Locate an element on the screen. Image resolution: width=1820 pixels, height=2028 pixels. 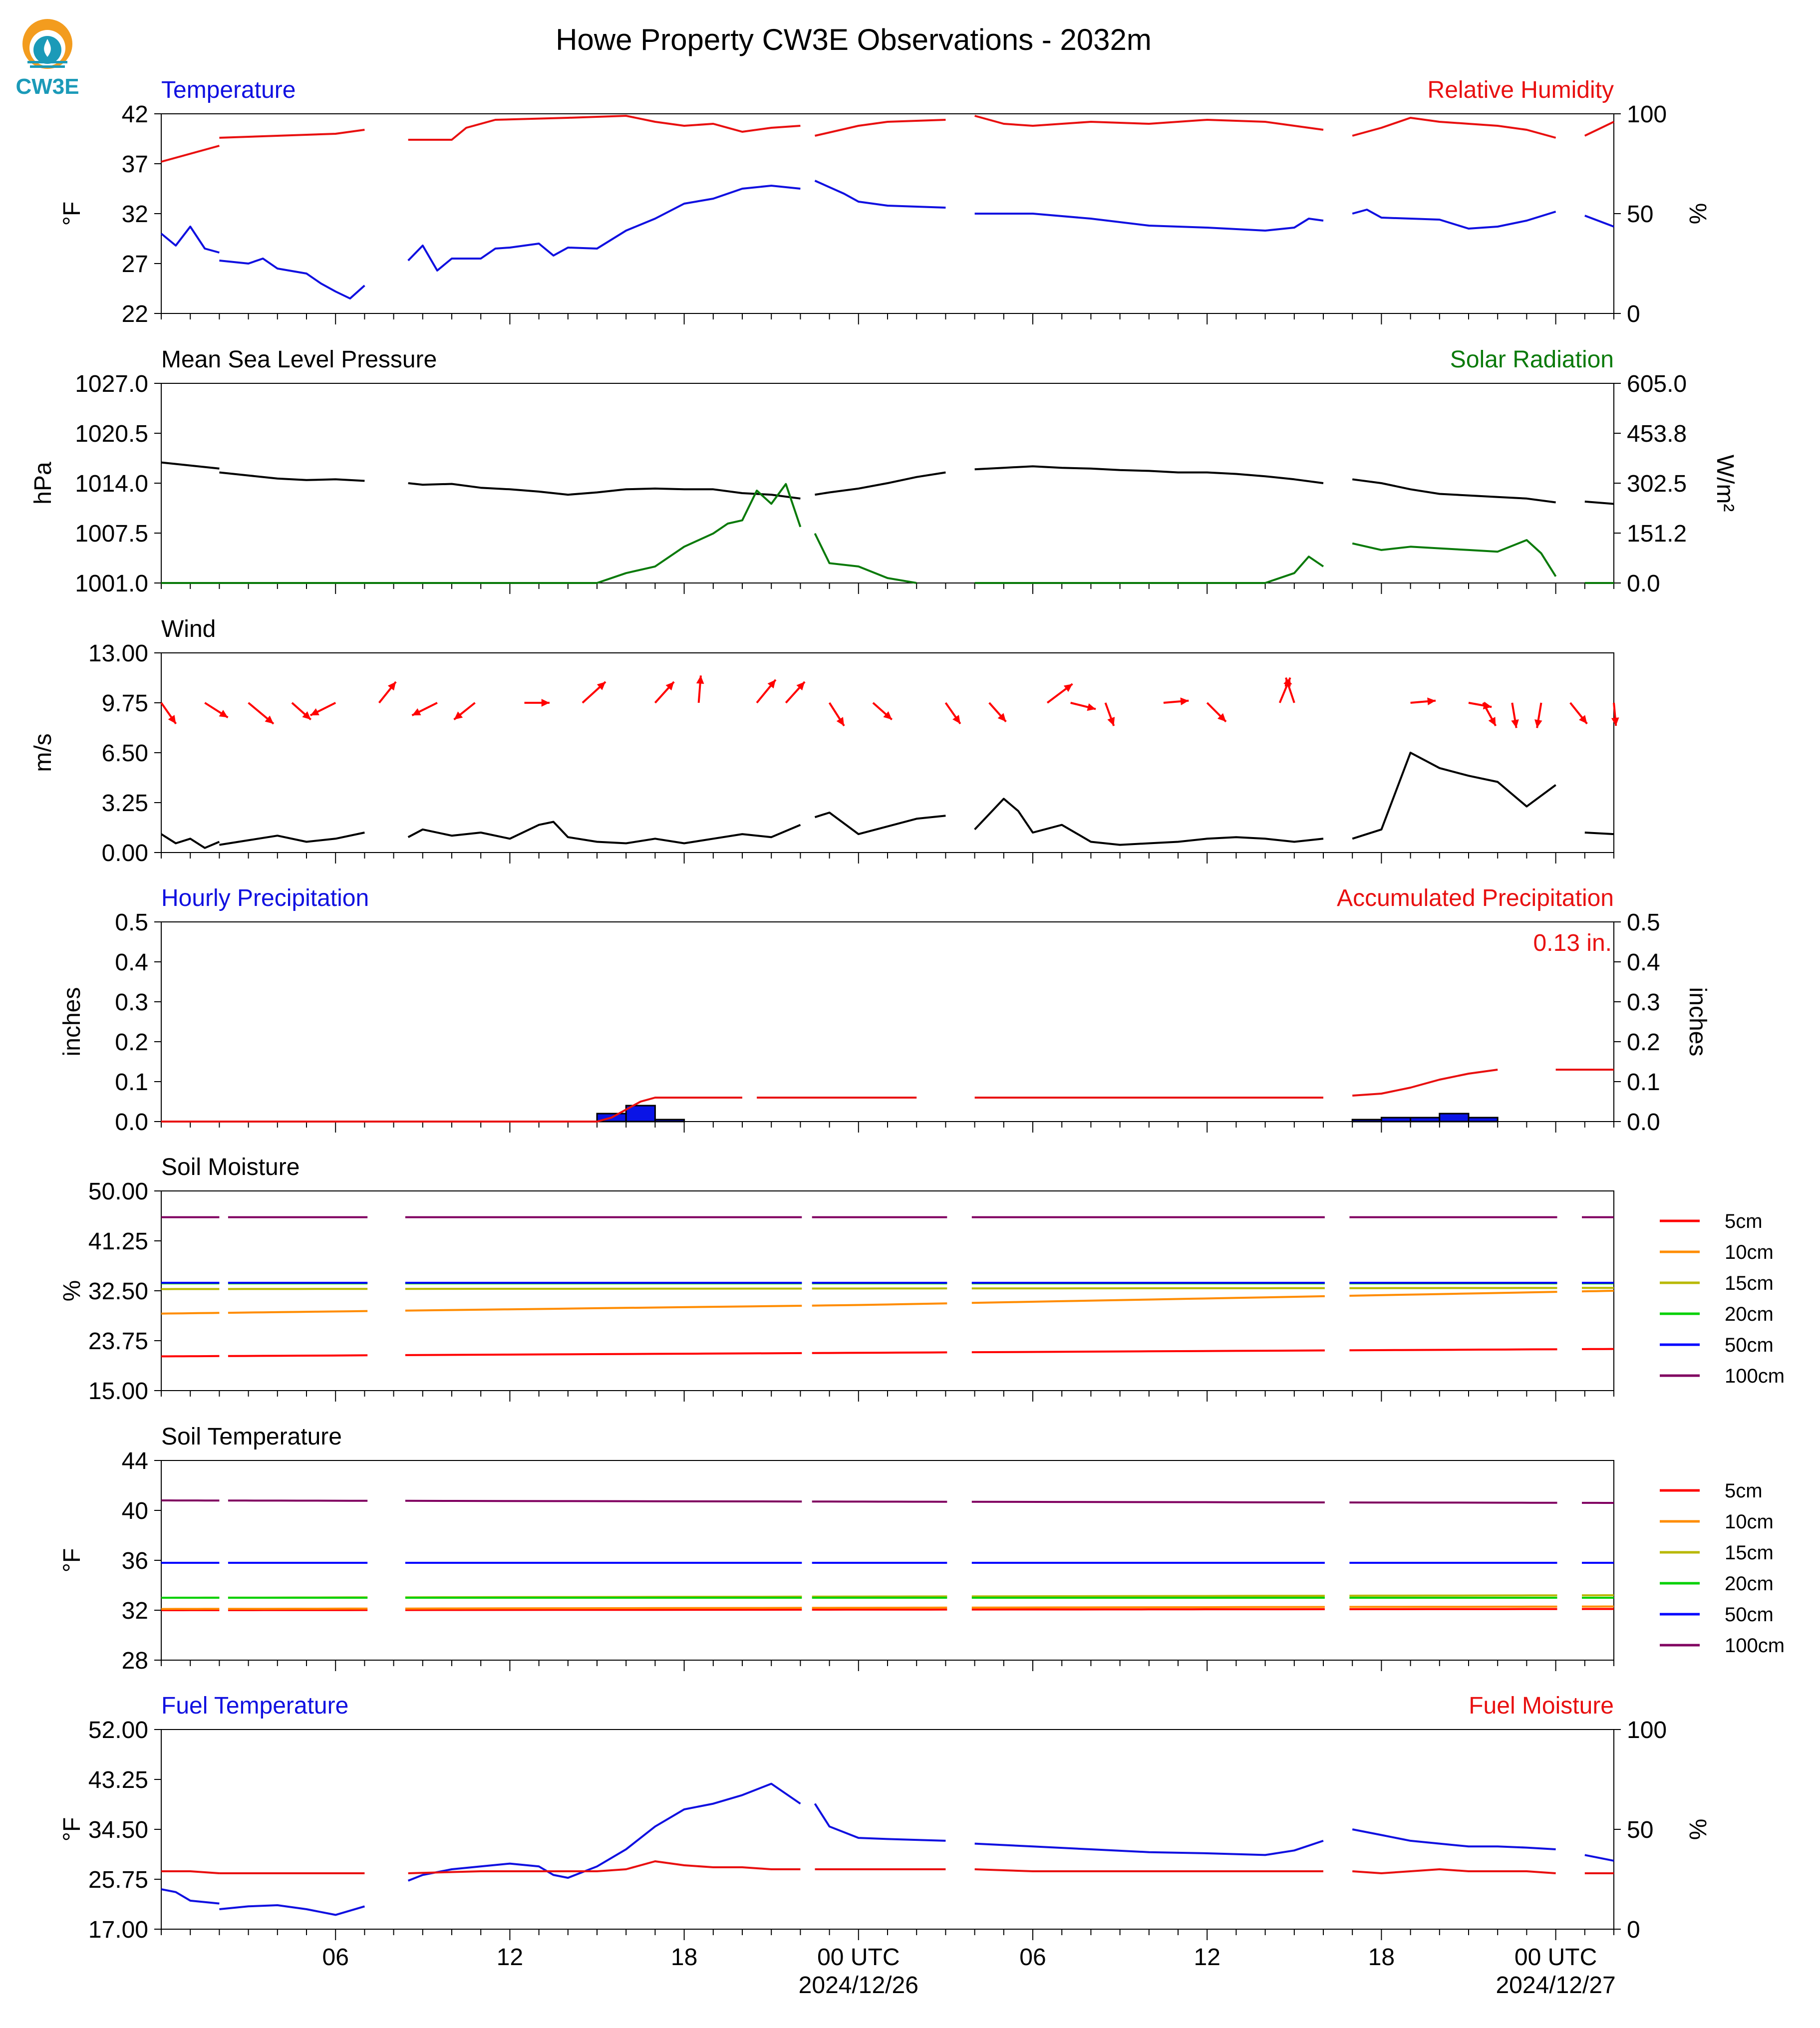
y-tick-label-left: 3.25 is located at coordinates (125, 803).